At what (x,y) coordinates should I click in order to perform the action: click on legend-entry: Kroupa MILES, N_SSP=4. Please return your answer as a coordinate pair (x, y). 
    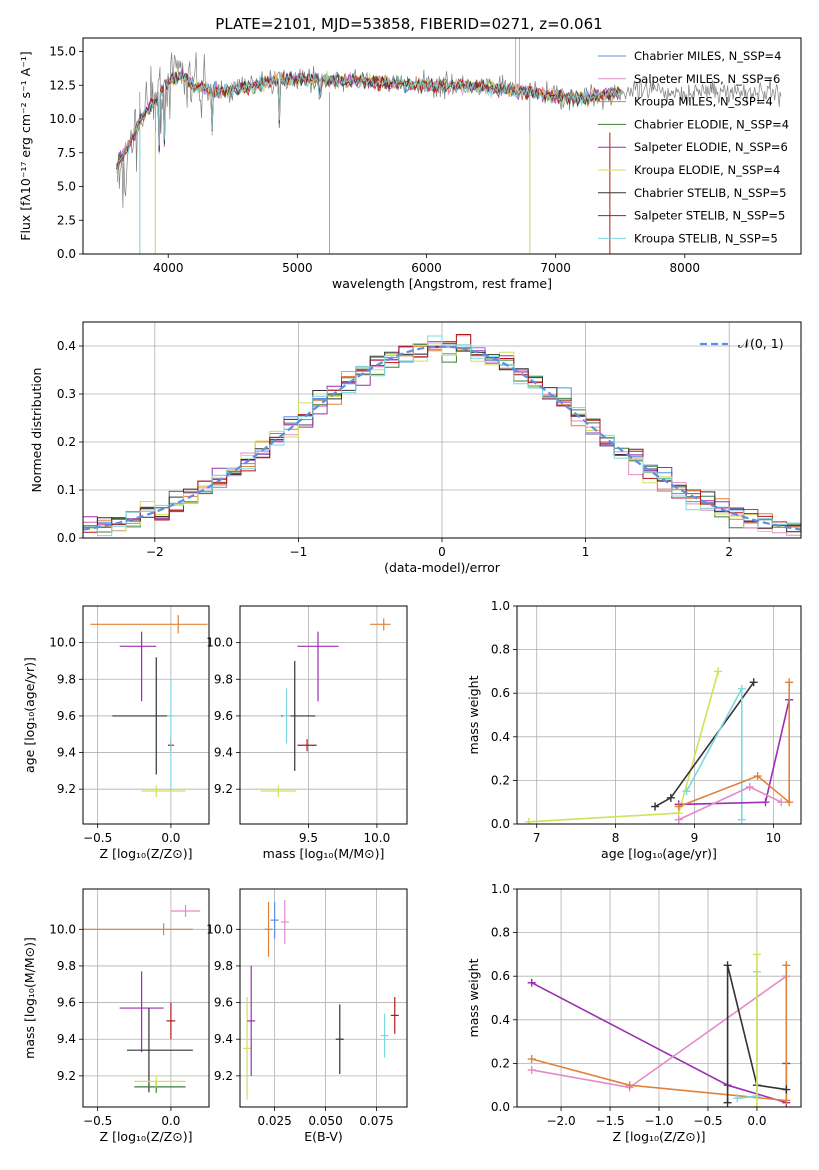
    Looking at the image, I should click on (703, 102).